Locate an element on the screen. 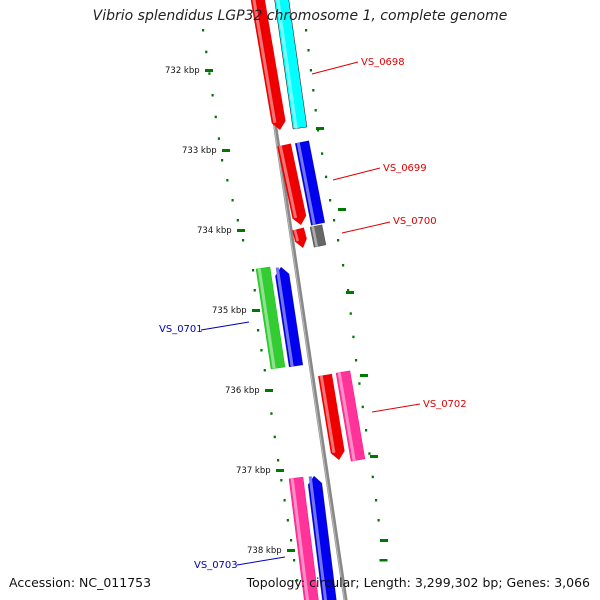 Image resolution: width=600 pixels, height=600 pixels. gene-red-1-shine is located at coordinates (264, 62).